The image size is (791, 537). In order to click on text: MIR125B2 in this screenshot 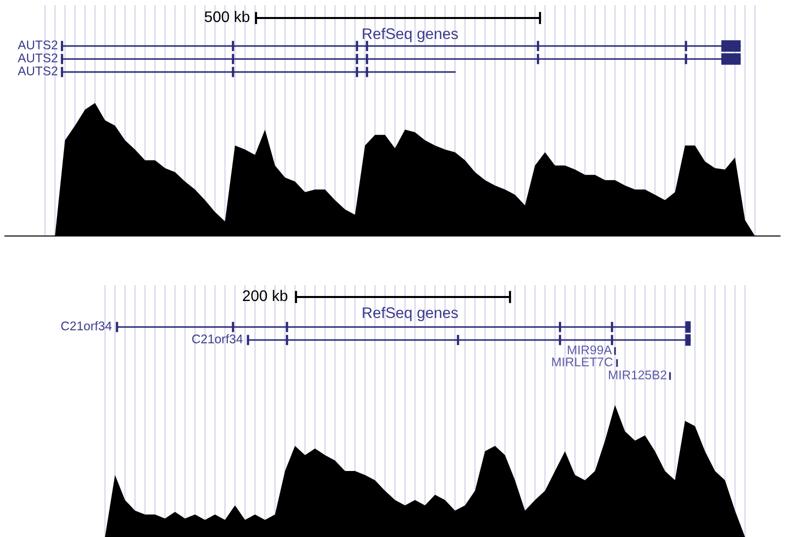, I will do `click(637, 375)`.